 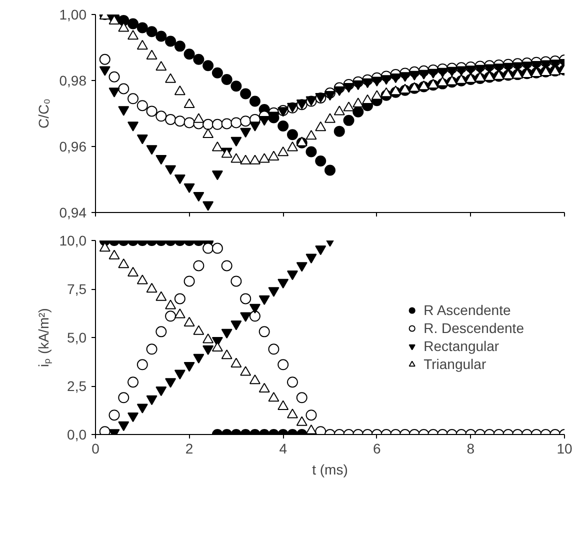 What do you see at coordinates (73, 80) in the screenshot?
I see `y-tick-label: 0,98` at bounding box center [73, 80].